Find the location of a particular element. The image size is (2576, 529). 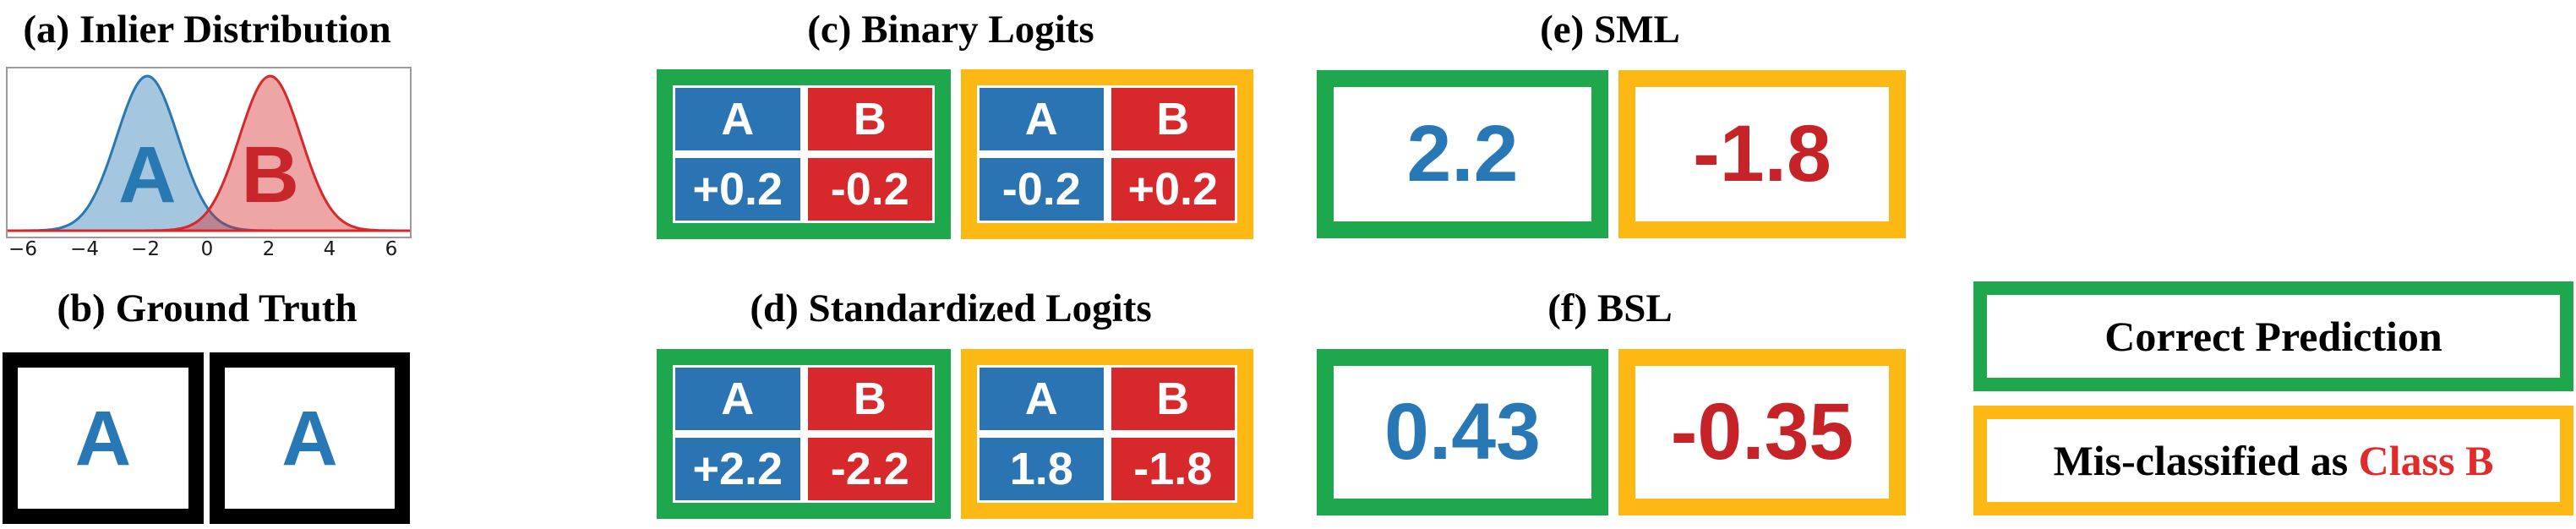

x-tick-label: 2 is located at coordinates (269, 249).